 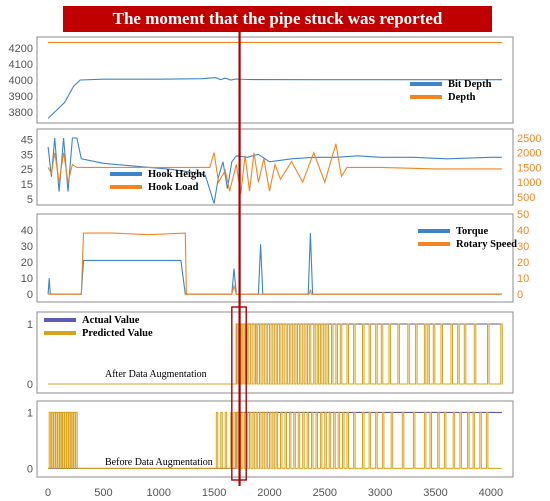 I want to click on y2-tick-label: 0, so click(x=520, y=295).